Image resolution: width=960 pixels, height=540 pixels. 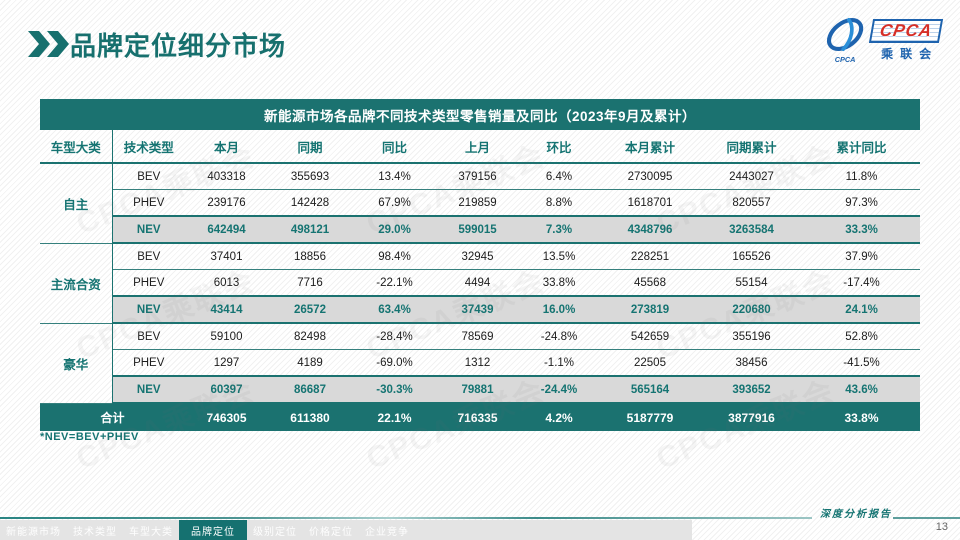 What do you see at coordinates (559, 283) in the screenshot?
I see `data-cell: 33.8%` at bounding box center [559, 283].